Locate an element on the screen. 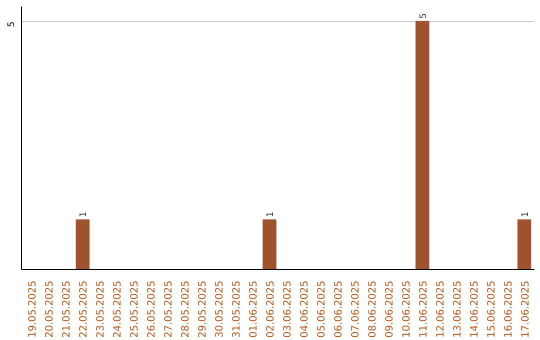 This screenshot has width=540, height=340. x-tick-label: 09.06.2025 is located at coordinates (390, 309).